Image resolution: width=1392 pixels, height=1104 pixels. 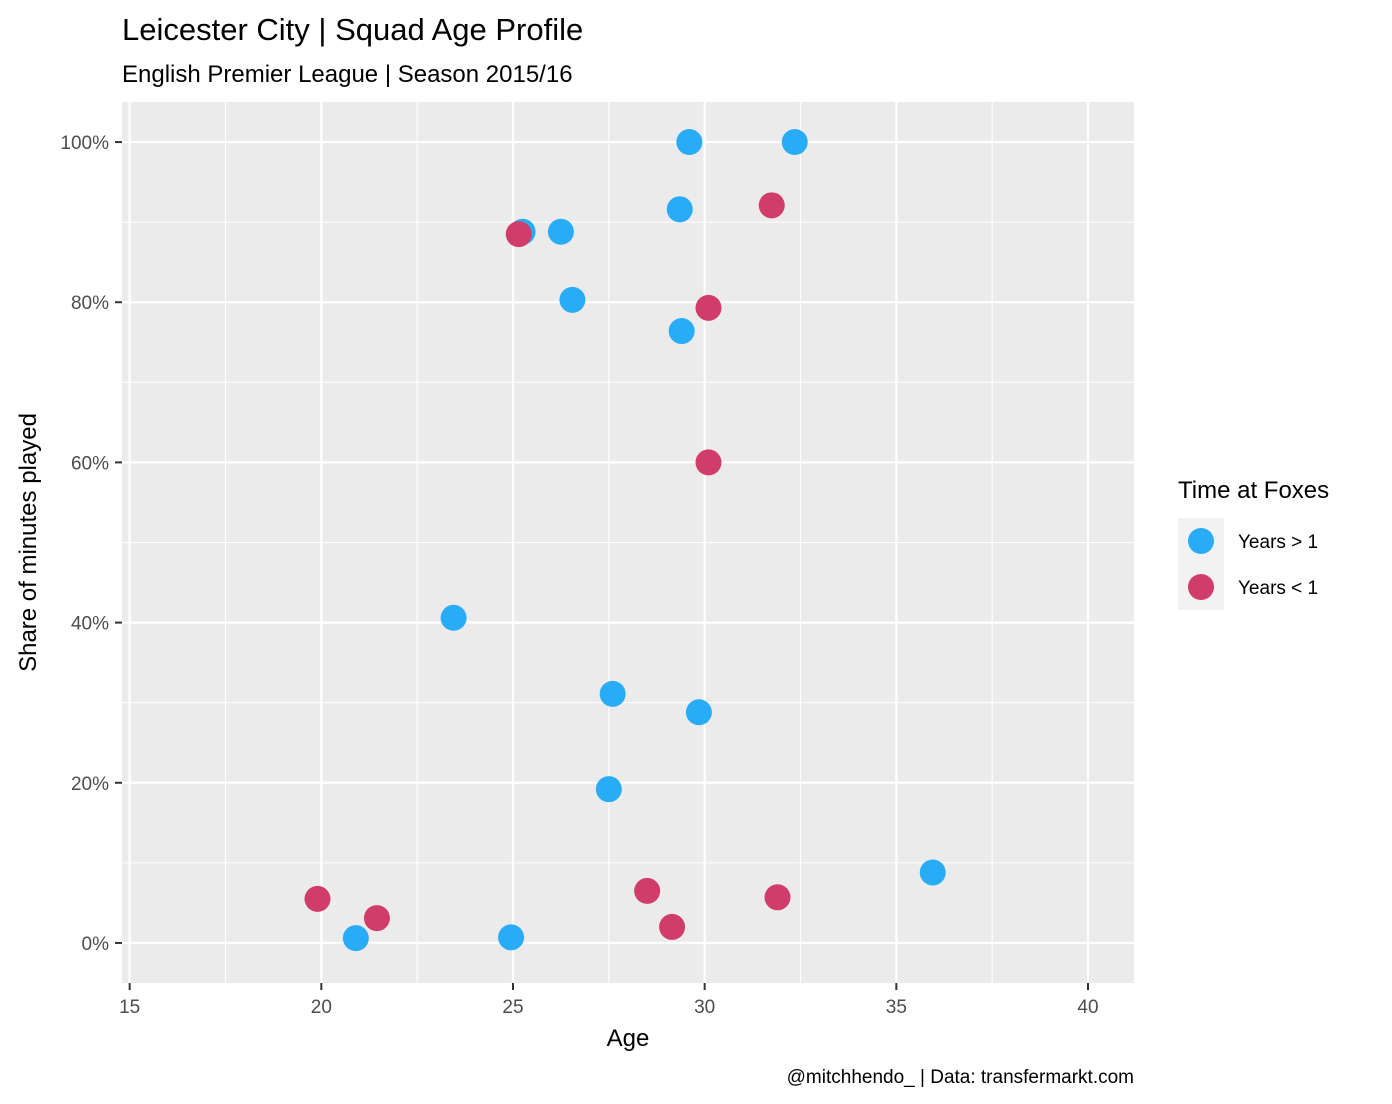 What do you see at coordinates (704, 1007) in the screenshot?
I see `x-tick-label: 30` at bounding box center [704, 1007].